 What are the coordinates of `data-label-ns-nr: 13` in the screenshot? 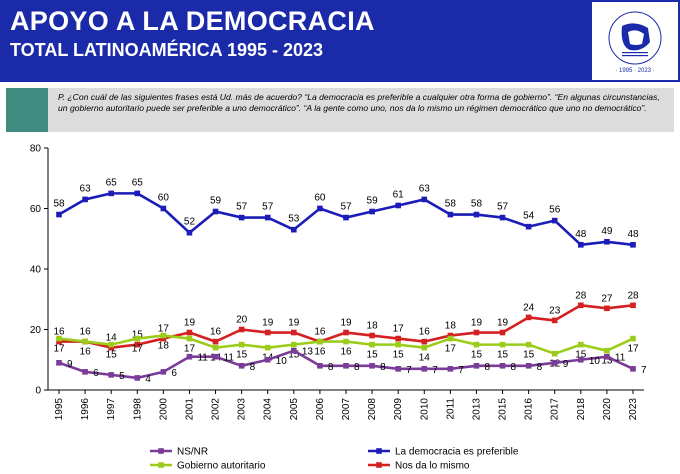 It's located at (308, 352).